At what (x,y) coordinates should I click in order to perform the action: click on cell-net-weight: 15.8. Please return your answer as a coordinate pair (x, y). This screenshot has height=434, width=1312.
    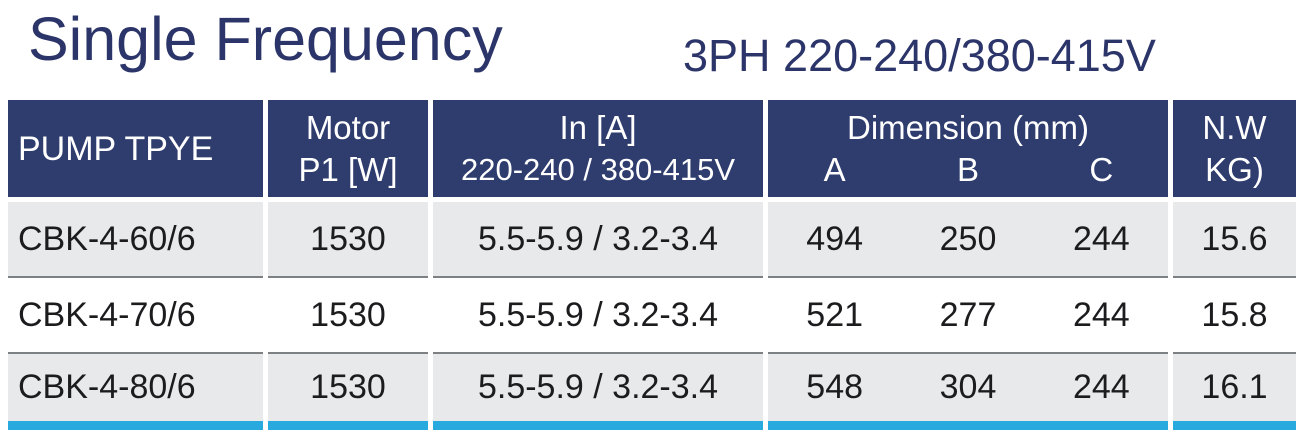
    Looking at the image, I should click on (1234, 316).